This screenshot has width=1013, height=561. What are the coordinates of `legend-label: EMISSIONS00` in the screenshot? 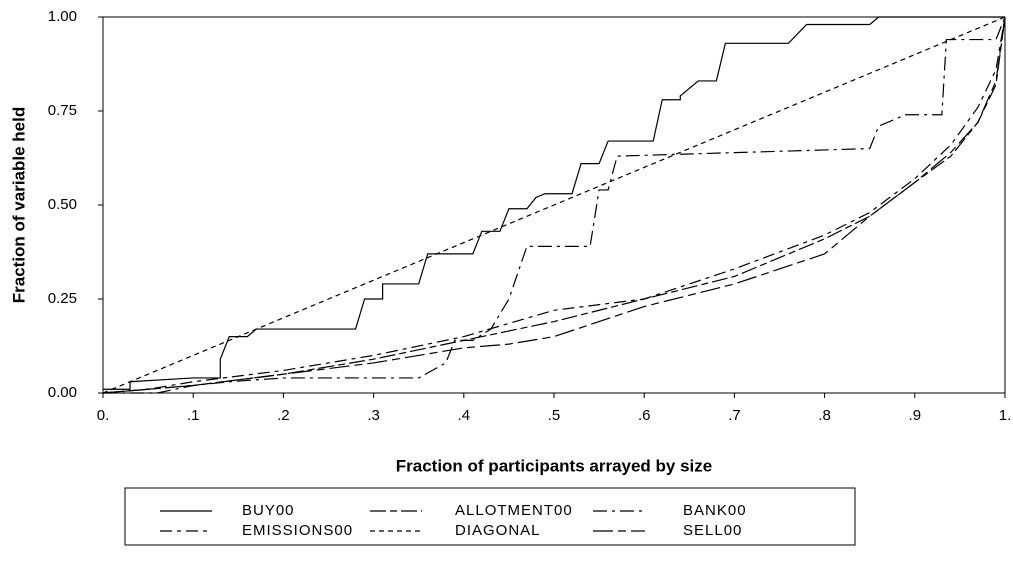 It's located at (297, 530).